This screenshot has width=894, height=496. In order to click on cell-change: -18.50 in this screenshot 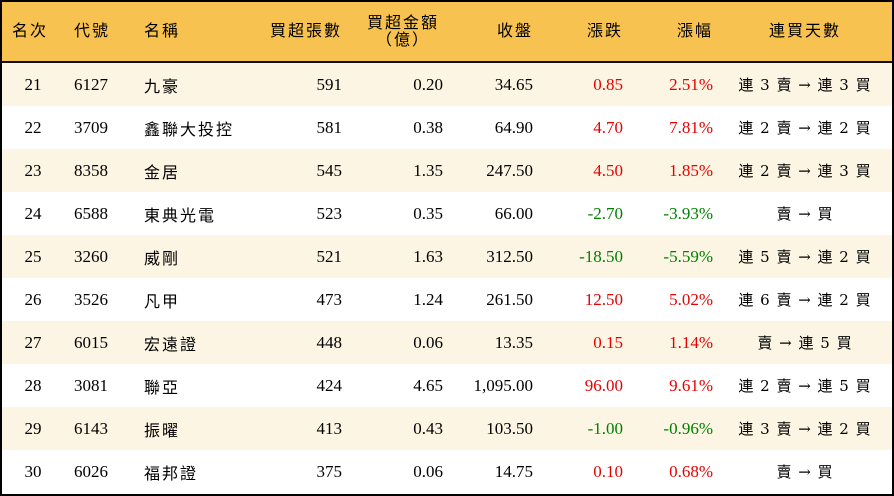, I will do `click(601, 256)`.